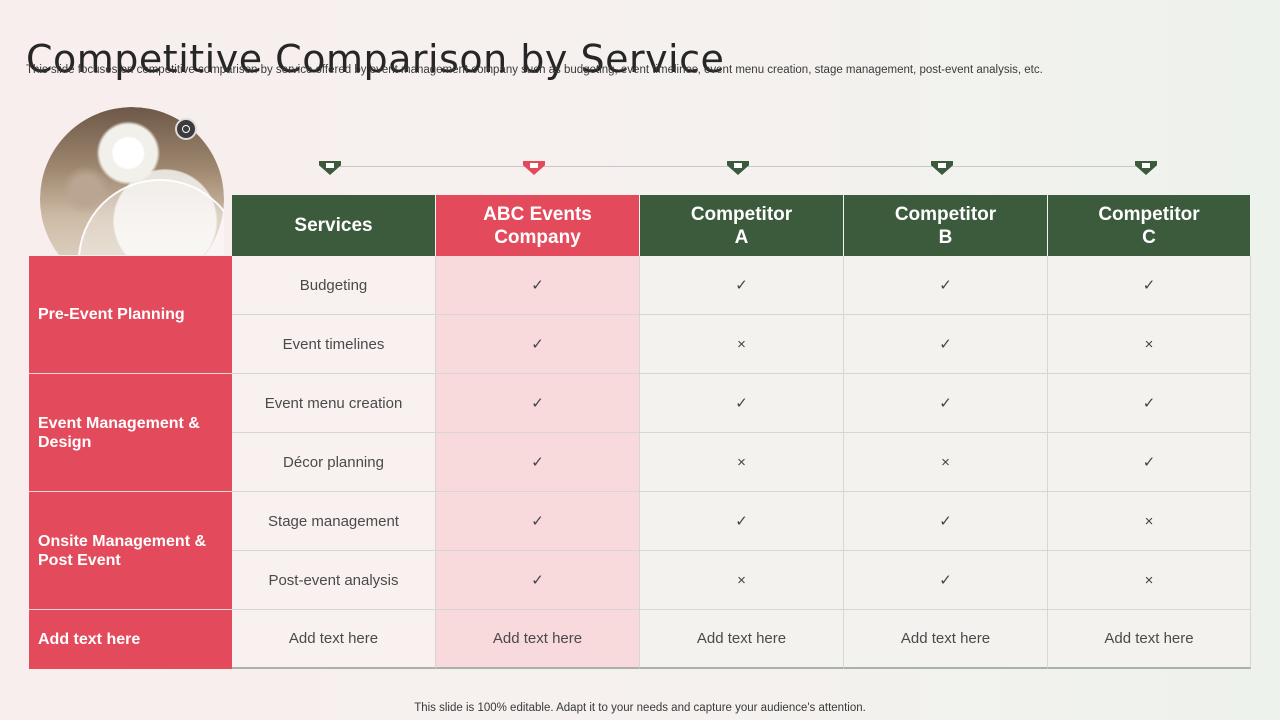 The image size is (1280, 720). I want to click on group-label-onsite-management: Onsite Management & Post Event, so click(130, 551).